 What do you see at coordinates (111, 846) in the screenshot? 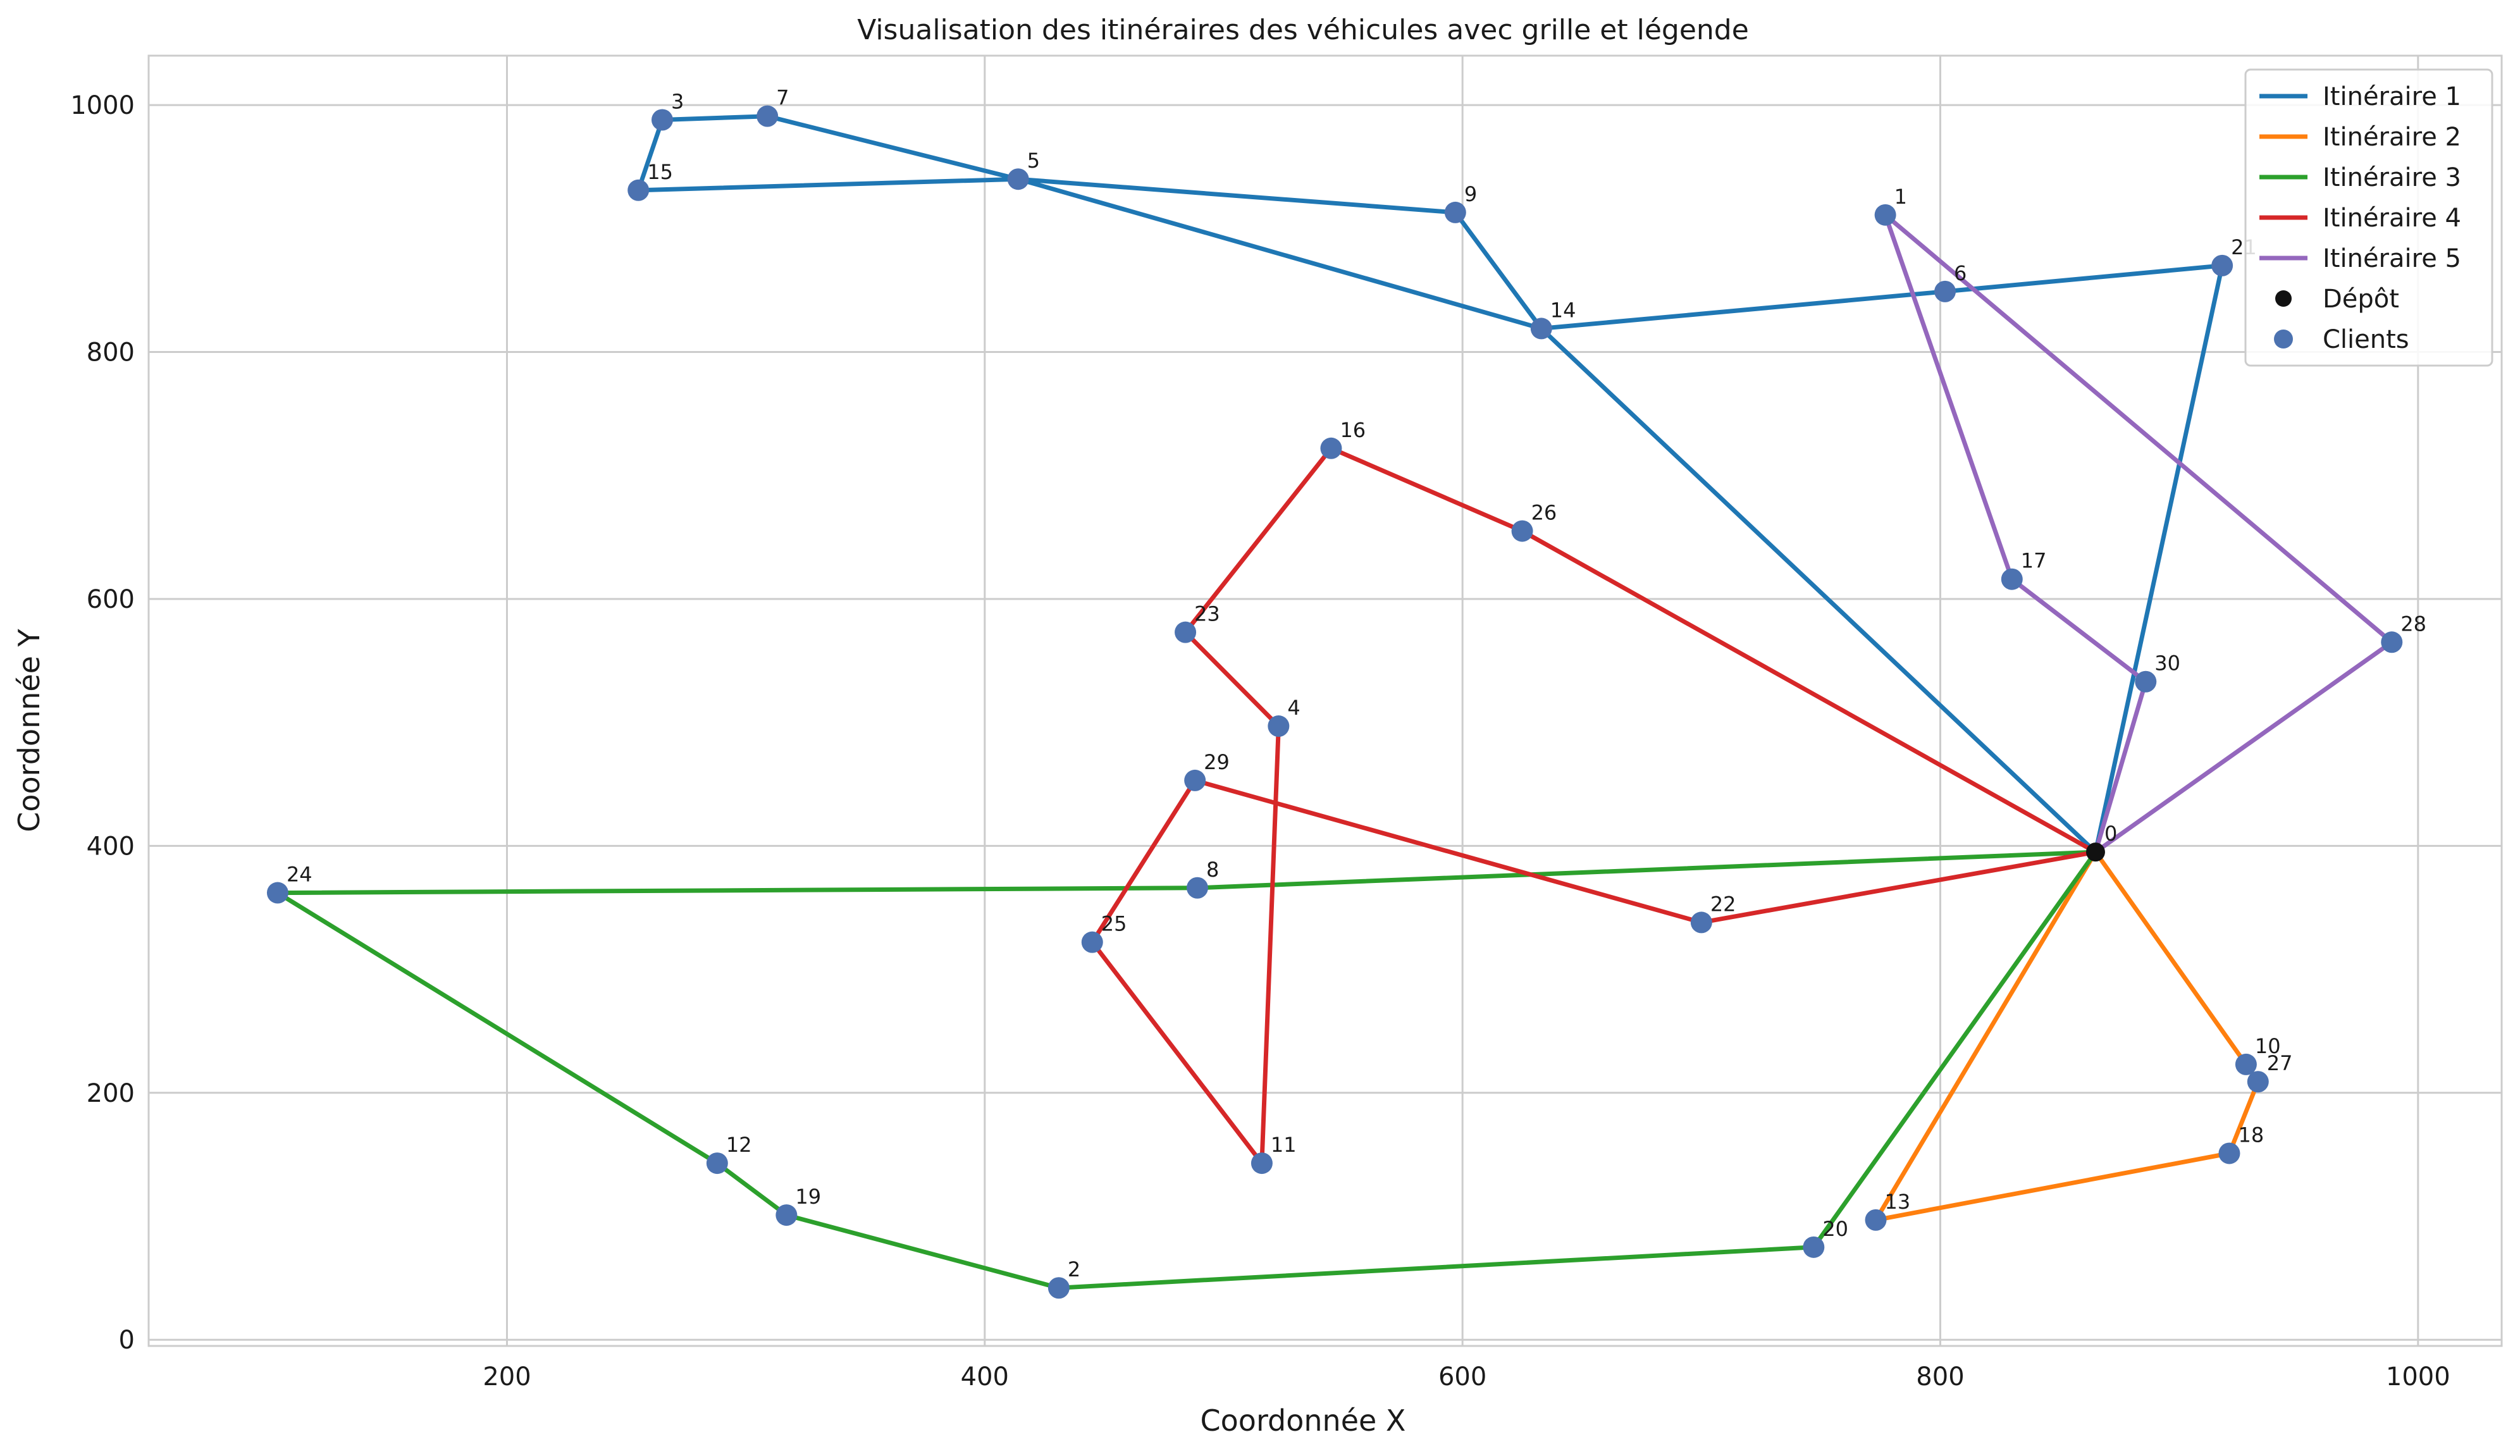
I see `y-tick-label: 400` at bounding box center [111, 846].